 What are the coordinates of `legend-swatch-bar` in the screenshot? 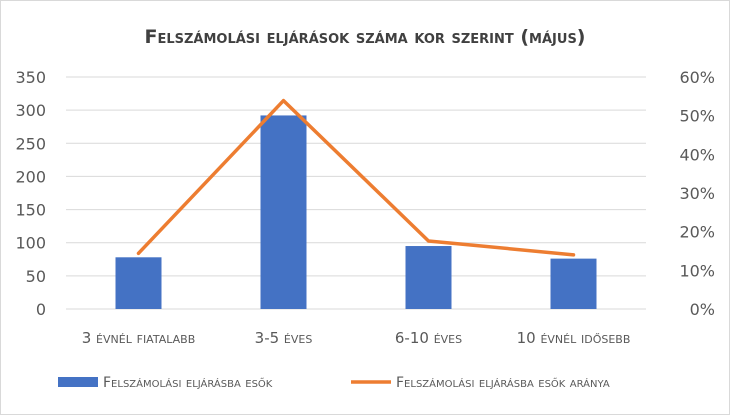 It's located at (78, 382).